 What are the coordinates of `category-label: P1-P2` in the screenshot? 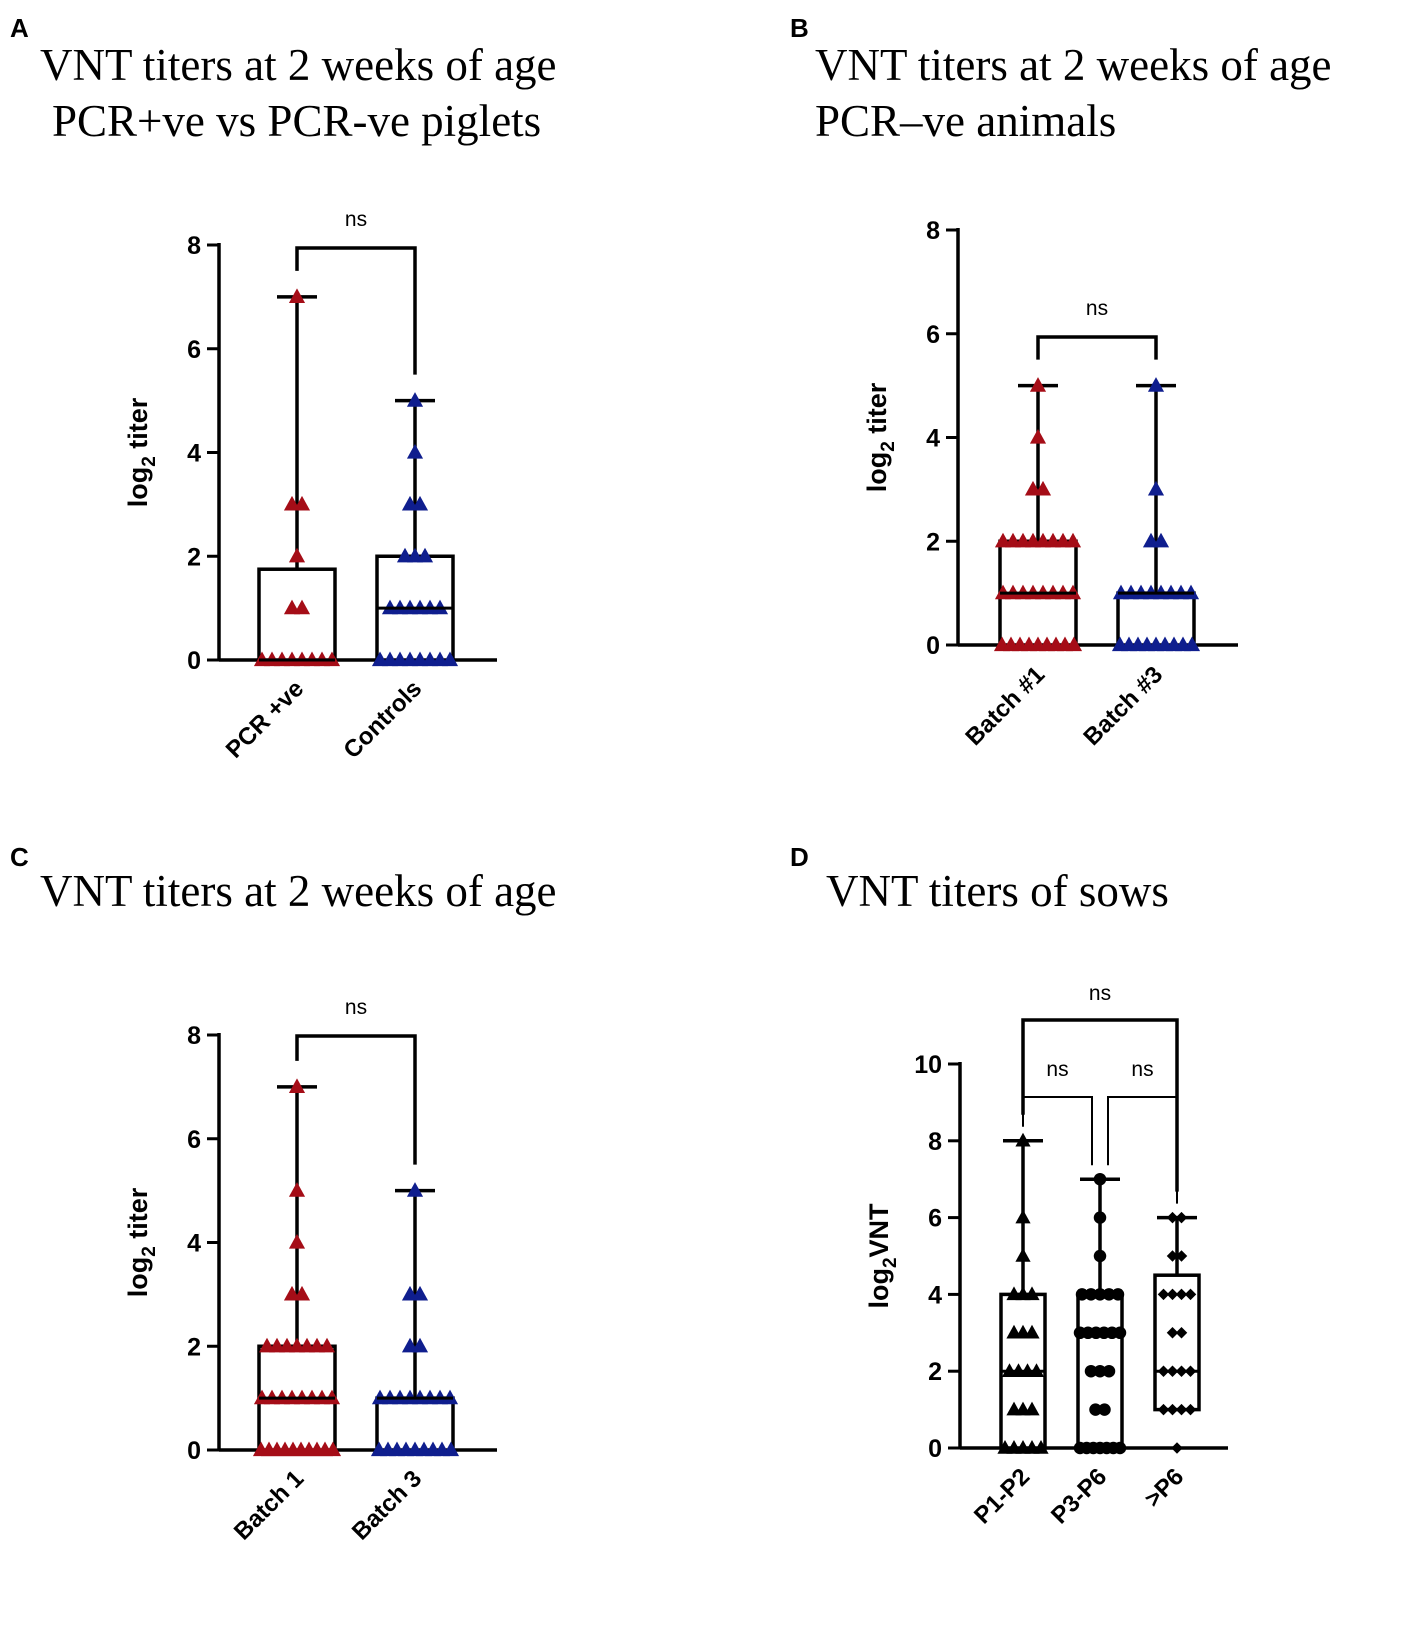 It's located at (1002, 1496).